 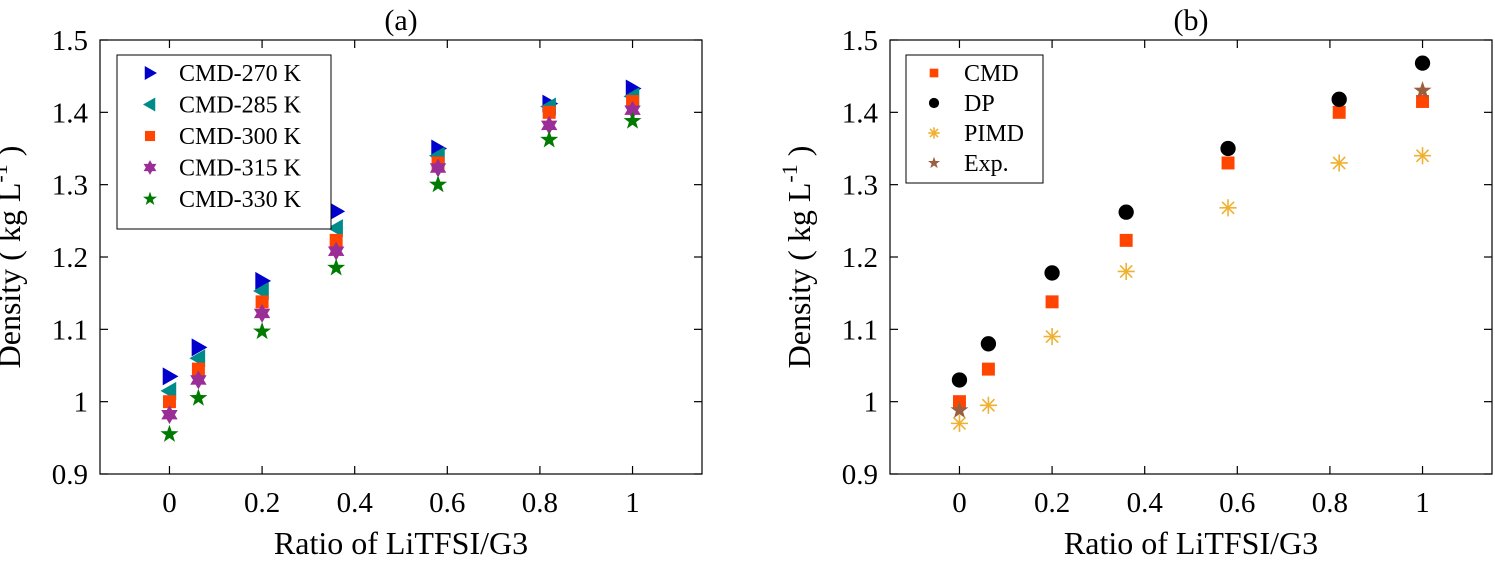 I want to click on y-tick-label: 1.1, so click(x=70, y=330).